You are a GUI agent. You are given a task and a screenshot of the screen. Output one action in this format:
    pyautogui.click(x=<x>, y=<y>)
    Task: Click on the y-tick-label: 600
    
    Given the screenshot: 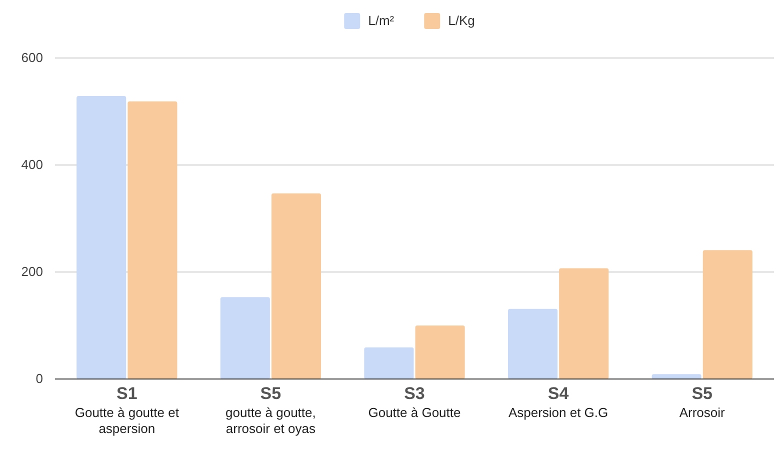 What is the action you would take?
    pyautogui.click(x=32, y=58)
    